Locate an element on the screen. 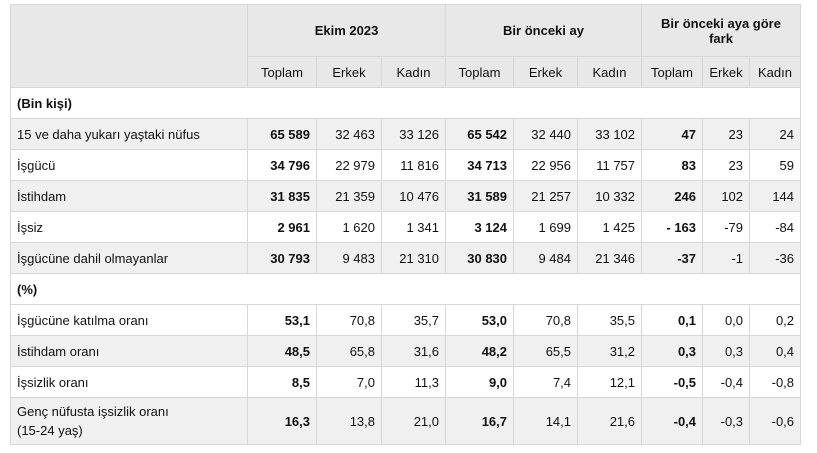 This screenshot has width=817, height=453. value-cell: 21 359 is located at coordinates (349, 196).